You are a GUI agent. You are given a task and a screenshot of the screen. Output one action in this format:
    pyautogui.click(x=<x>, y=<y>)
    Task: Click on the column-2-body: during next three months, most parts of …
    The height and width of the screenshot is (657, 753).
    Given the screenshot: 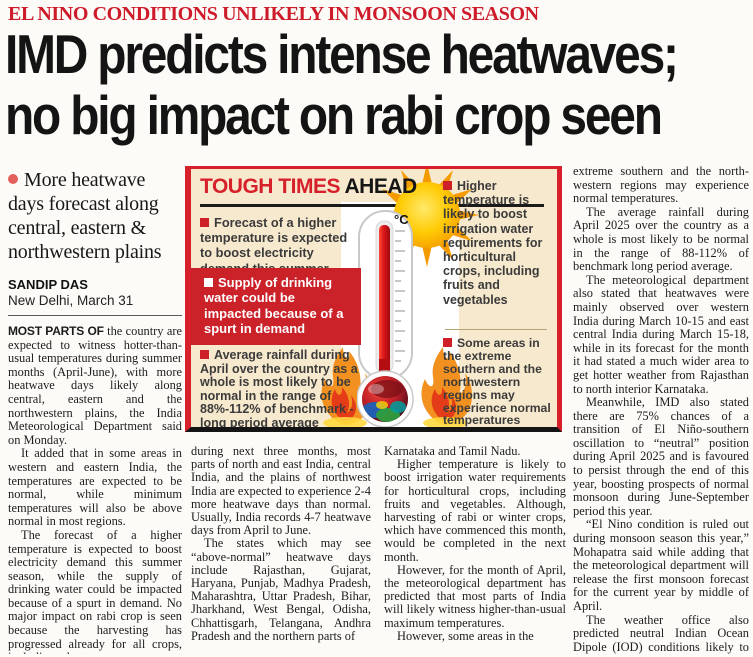 What is the action you would take?
    pyautogui.click(x=281, y=544)
    